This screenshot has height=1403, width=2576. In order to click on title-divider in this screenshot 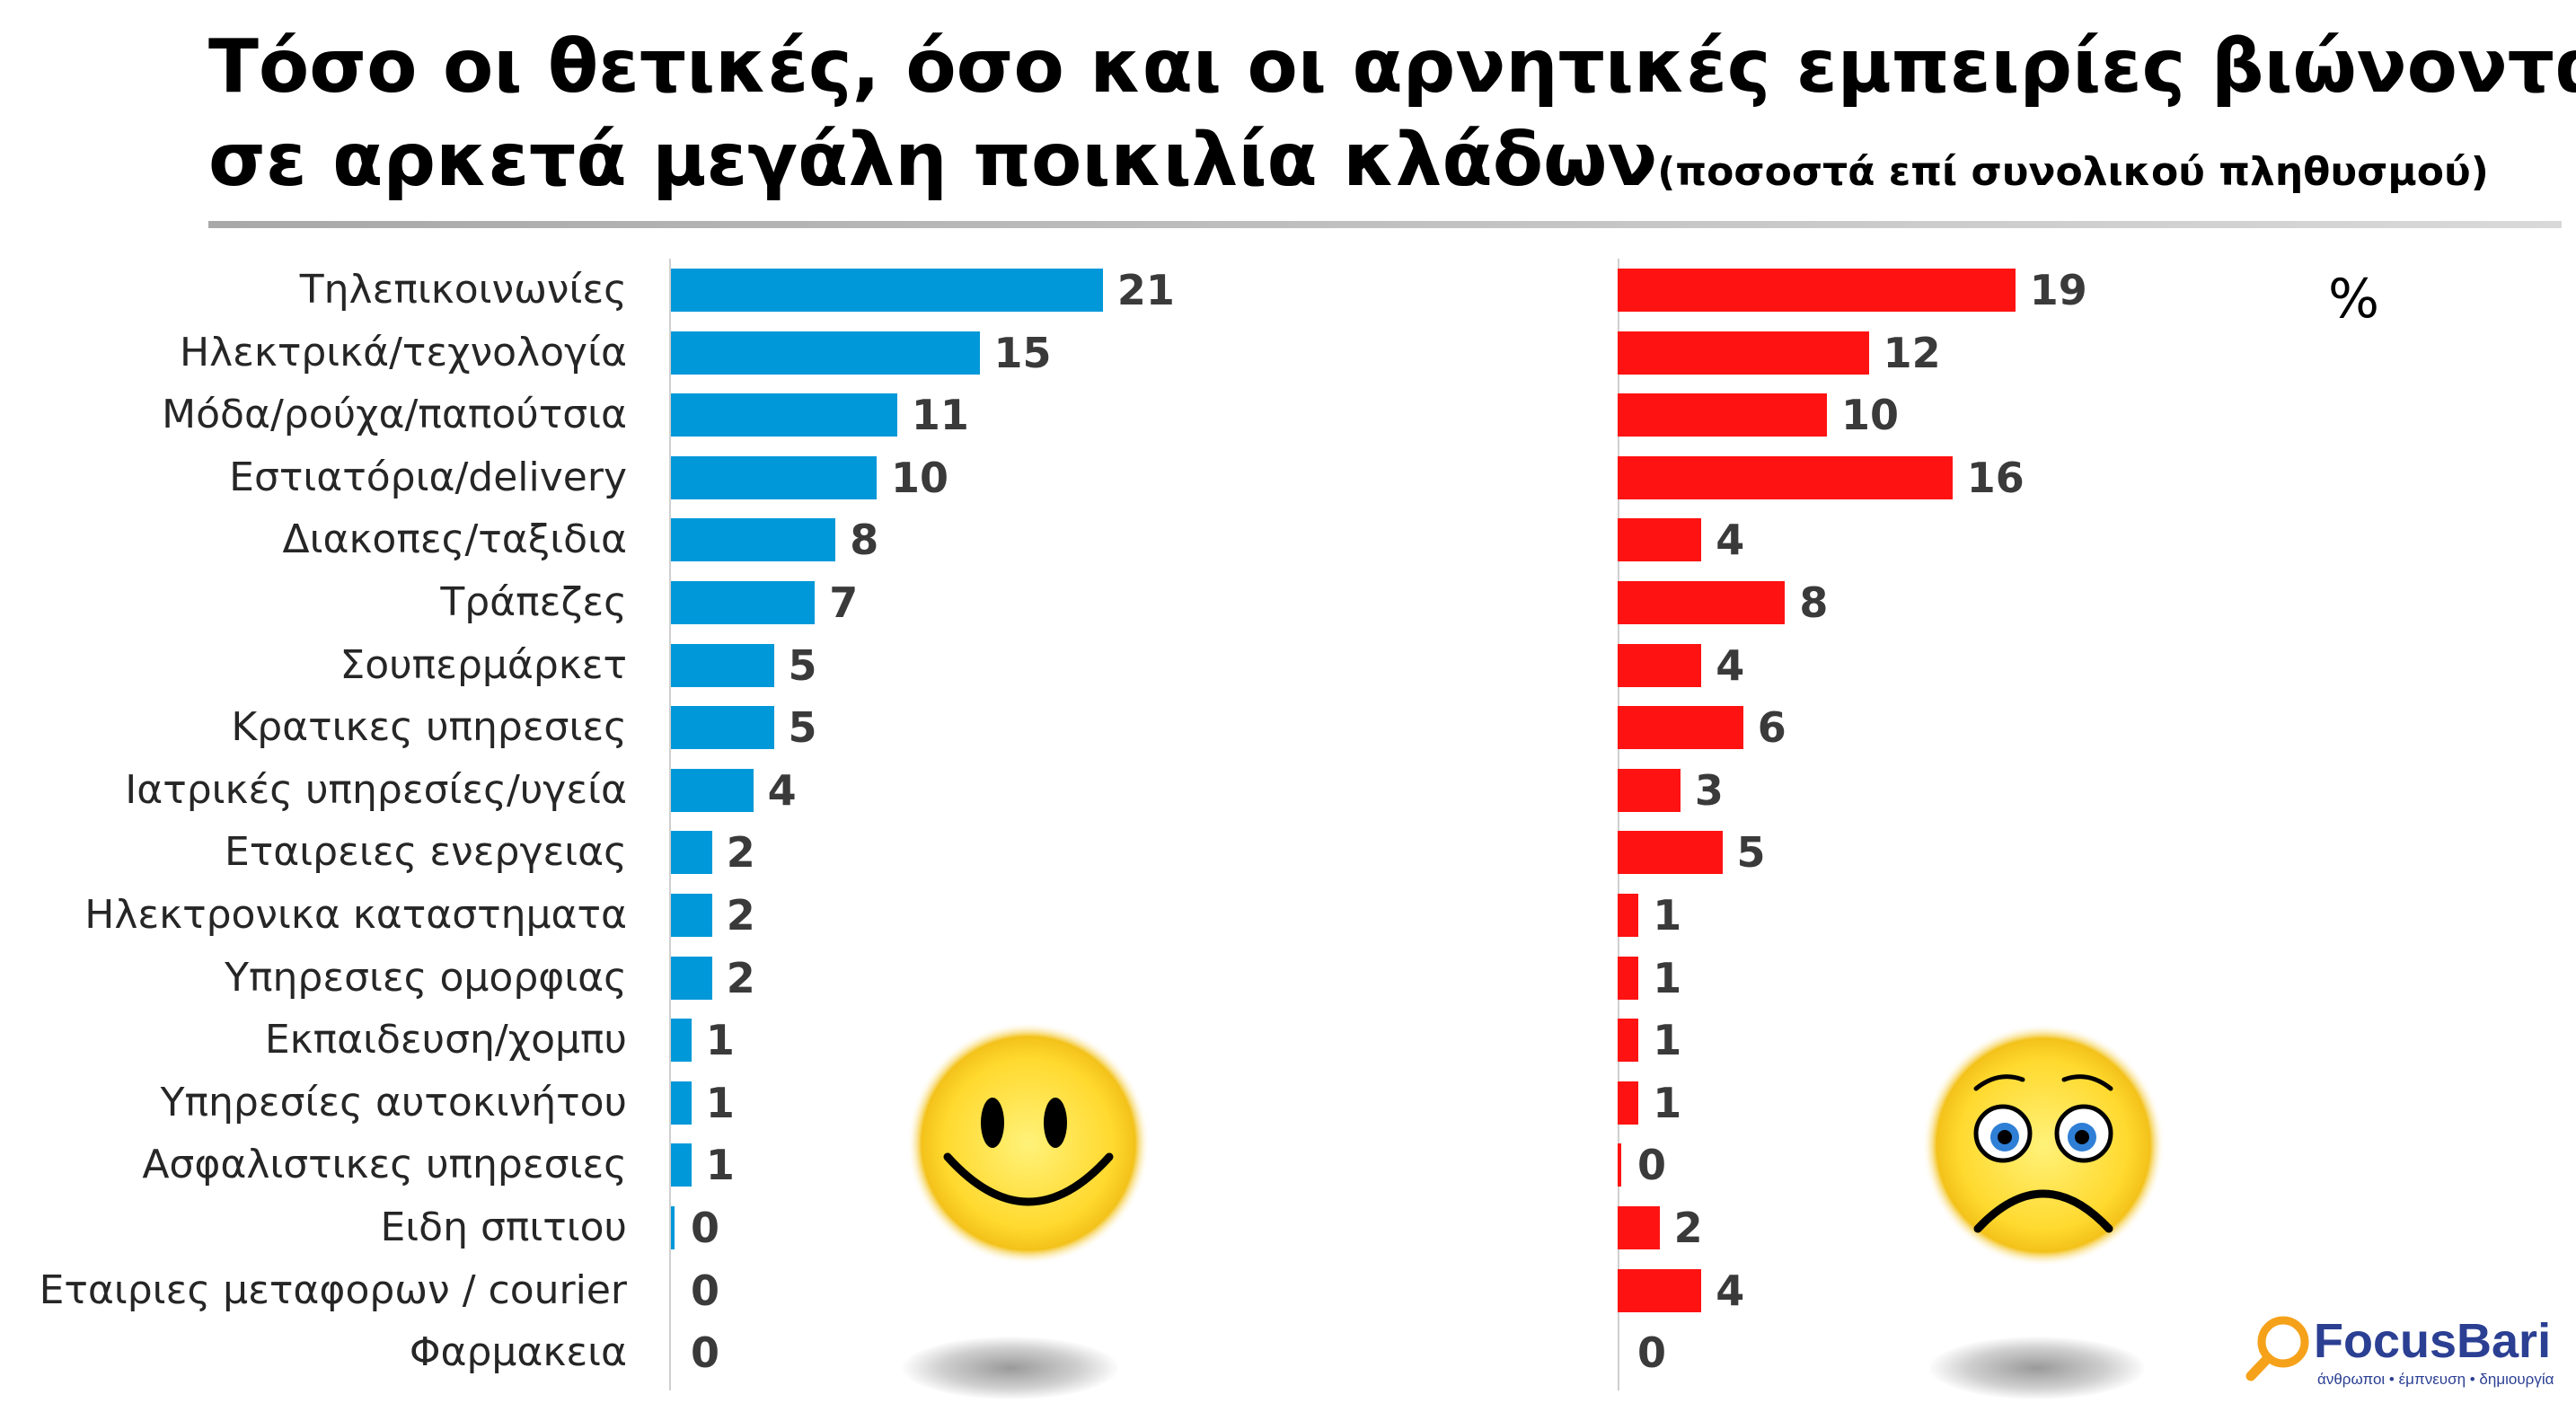, I will do `click(1385, 225)`.